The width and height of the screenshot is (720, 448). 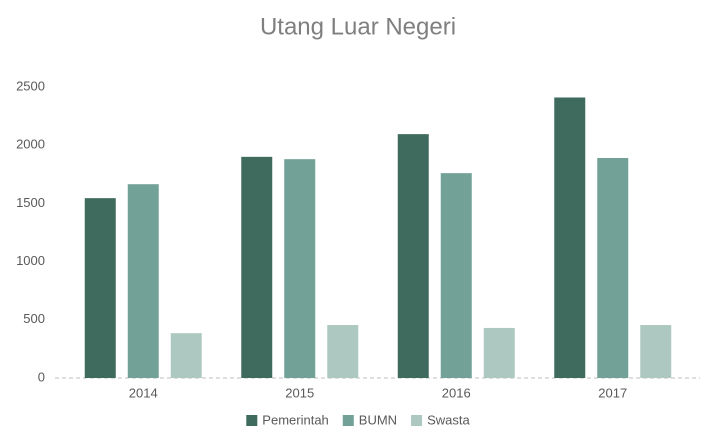 What do you see at coordinates (295, 419) in the screenshot?
I see `legend-label: Pemerintah` at bounding box center [295, 419].